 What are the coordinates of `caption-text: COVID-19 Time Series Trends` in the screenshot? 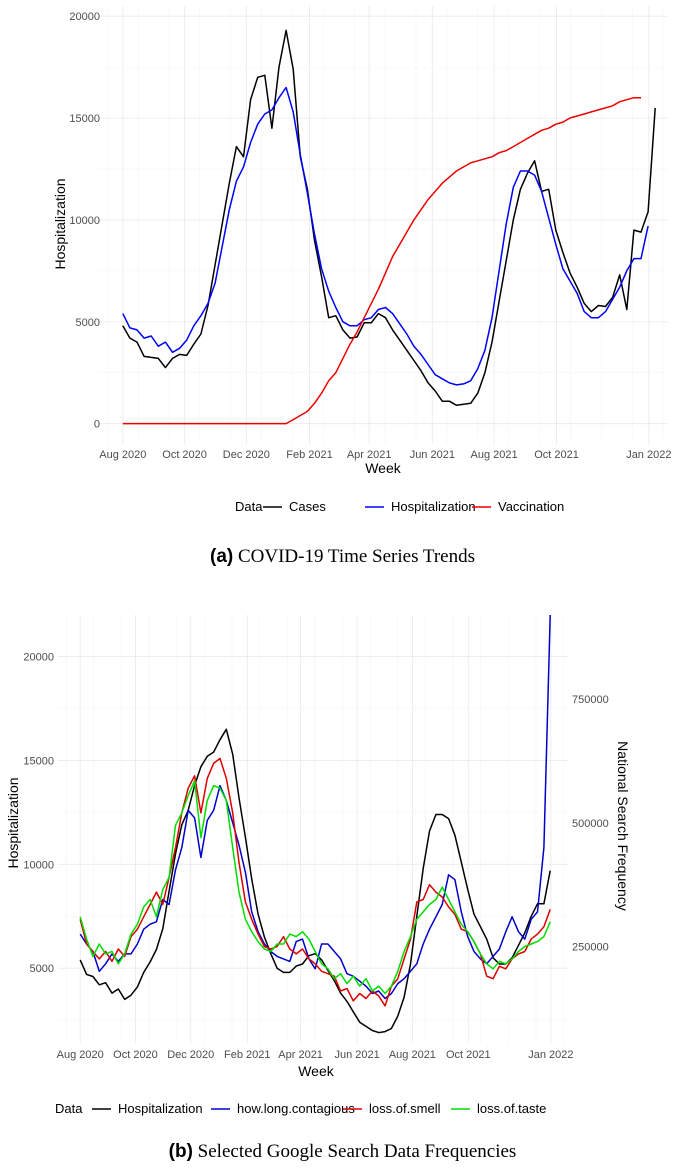 It's located at (356, 556).